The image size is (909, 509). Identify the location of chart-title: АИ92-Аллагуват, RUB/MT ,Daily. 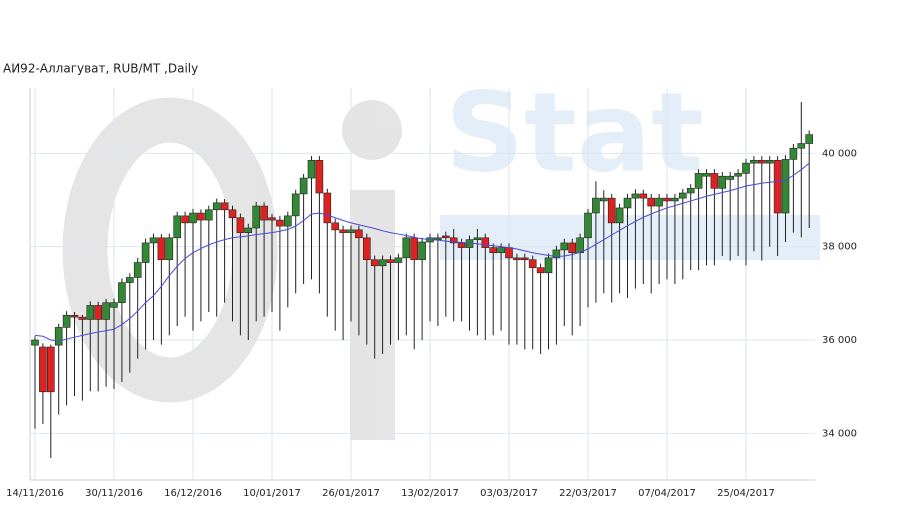
(100, 69).